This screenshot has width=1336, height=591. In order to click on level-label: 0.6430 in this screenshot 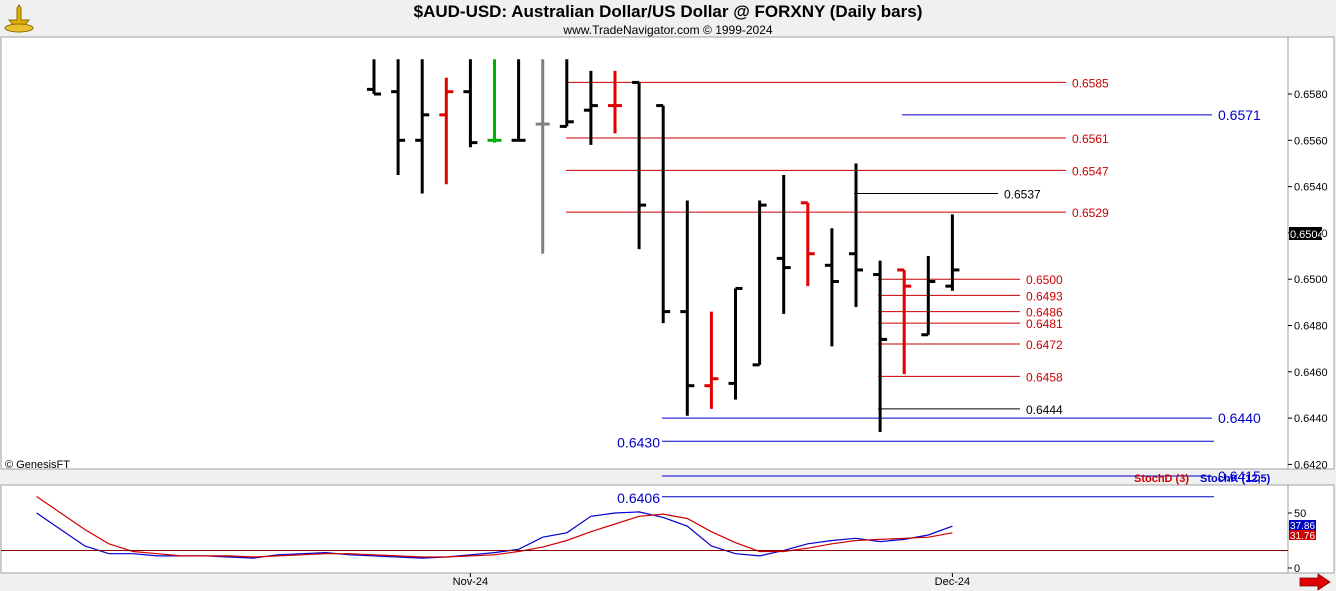, I will do `click(638, 442)`.